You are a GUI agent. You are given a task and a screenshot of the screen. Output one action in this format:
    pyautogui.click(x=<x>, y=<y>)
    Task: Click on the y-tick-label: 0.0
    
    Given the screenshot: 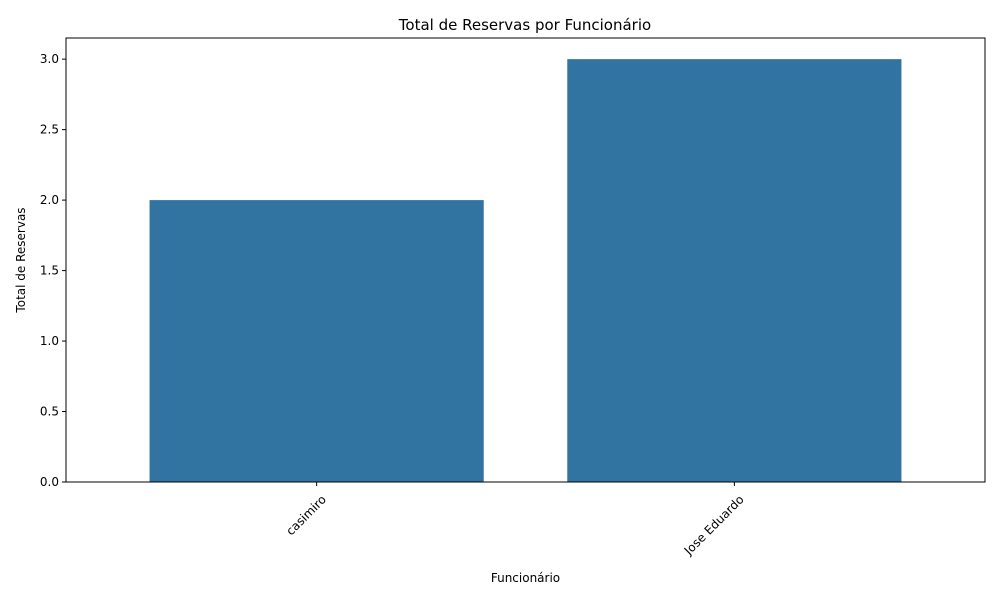 What is the action you would take?
    pyautogui.click(x=49, y=482)
    